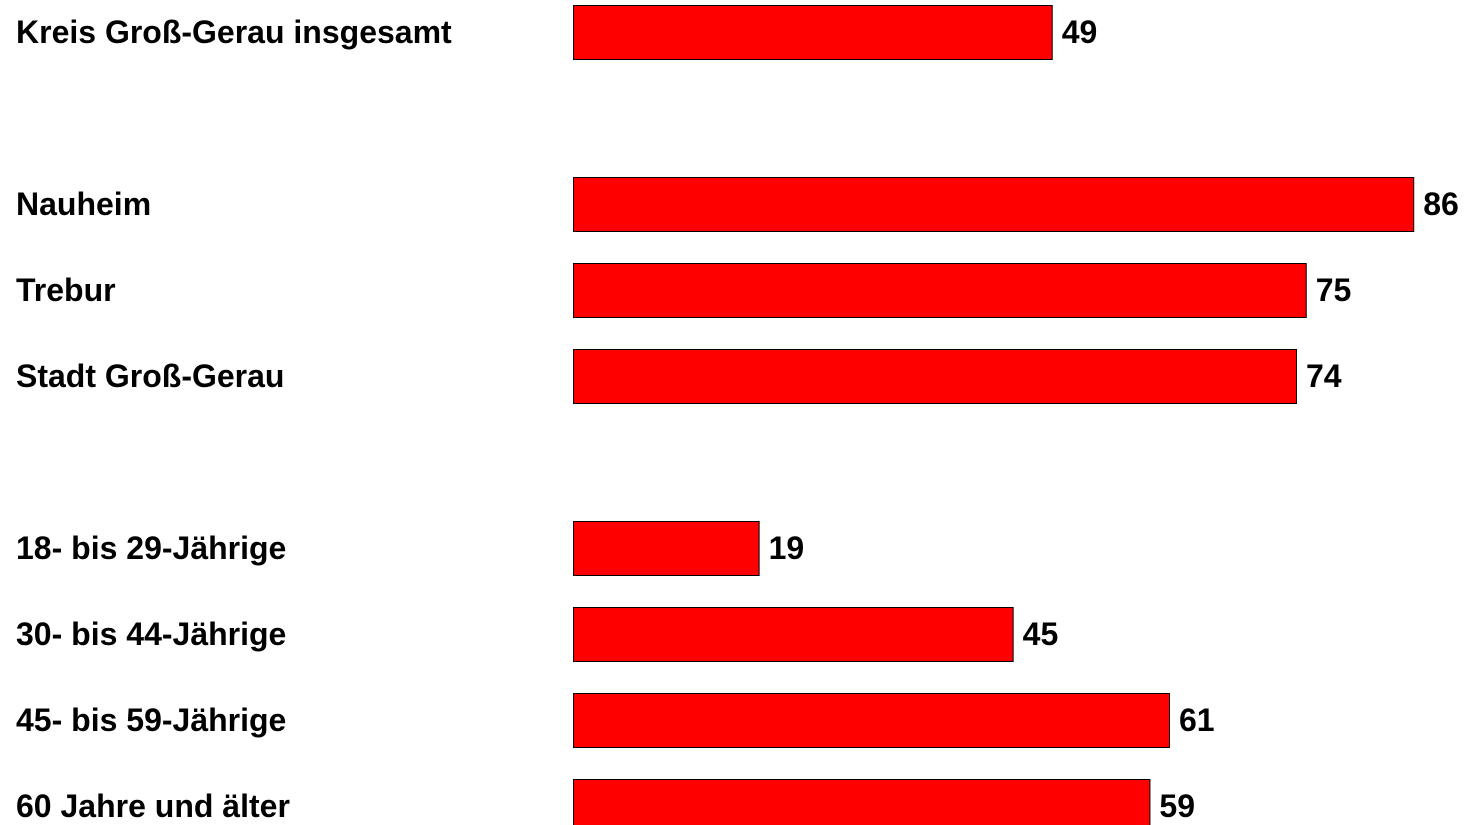 This screenshot has width=1466, height=825. Describe the element at coordinates (1197, 720) in the screenshot. I see `data-label: 61` at that location.